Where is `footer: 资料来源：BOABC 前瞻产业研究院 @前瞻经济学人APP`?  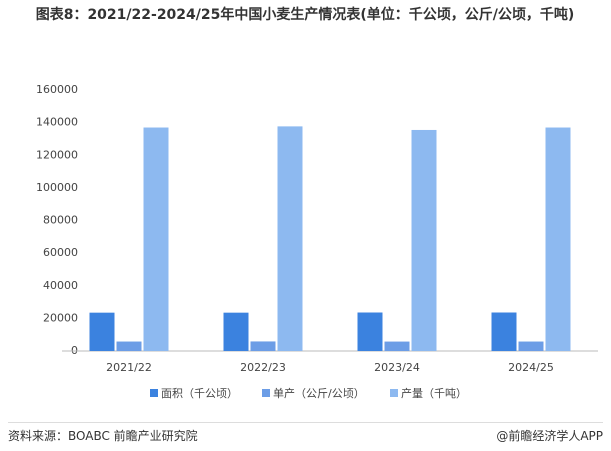 footer: 资料来源：BOABC 前瞻产业研究院 @前瞻经济学人APP is located at coordinates (305, 433).